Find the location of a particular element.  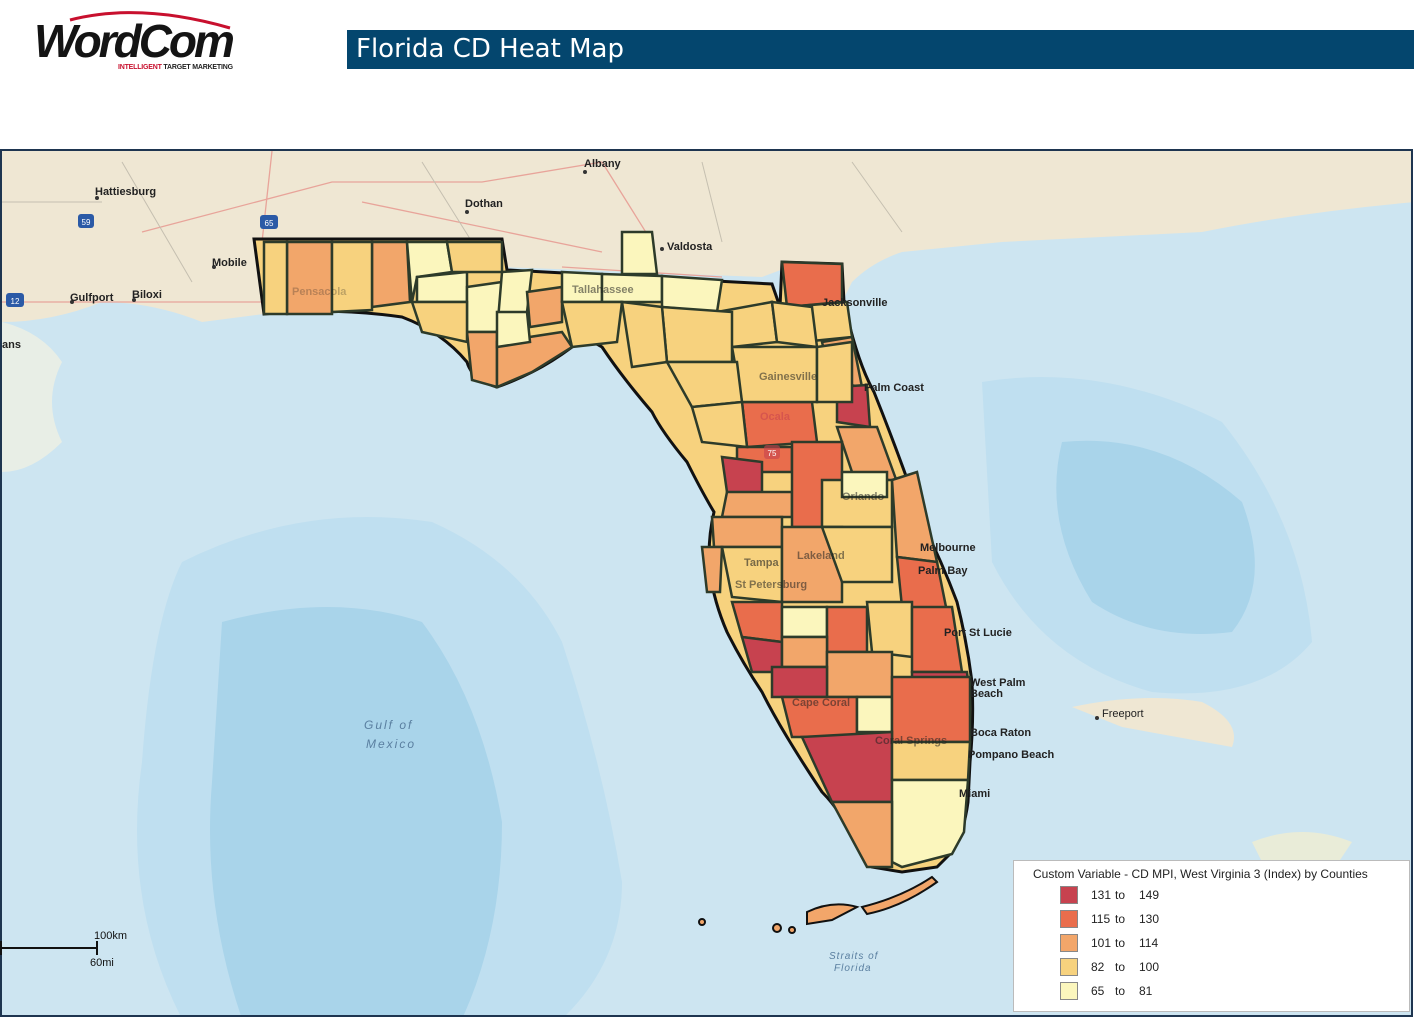

county-pinellas is located at coordinates (712, 569).